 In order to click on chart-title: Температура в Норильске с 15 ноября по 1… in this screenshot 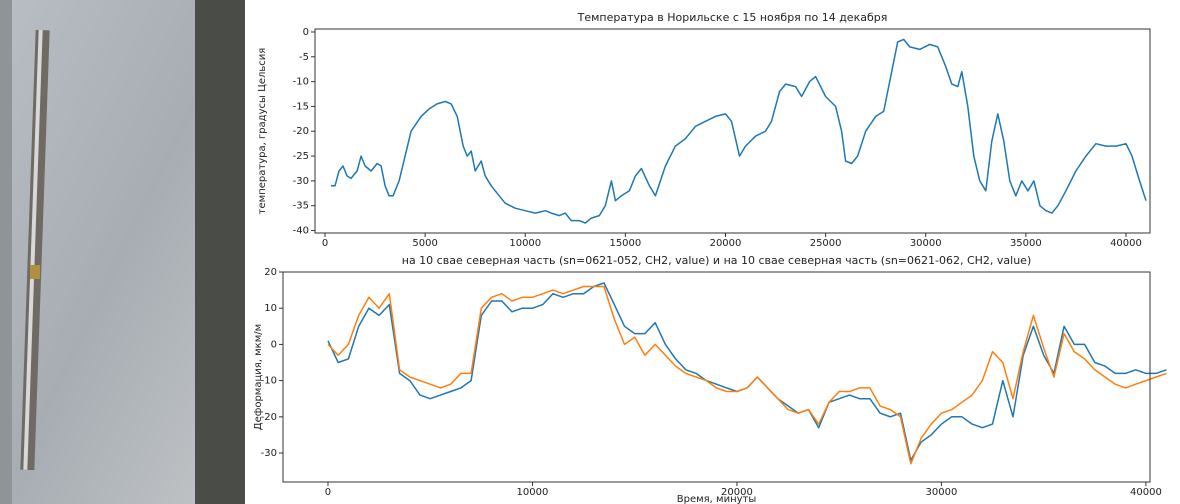, I will do `click(732, 17)`.